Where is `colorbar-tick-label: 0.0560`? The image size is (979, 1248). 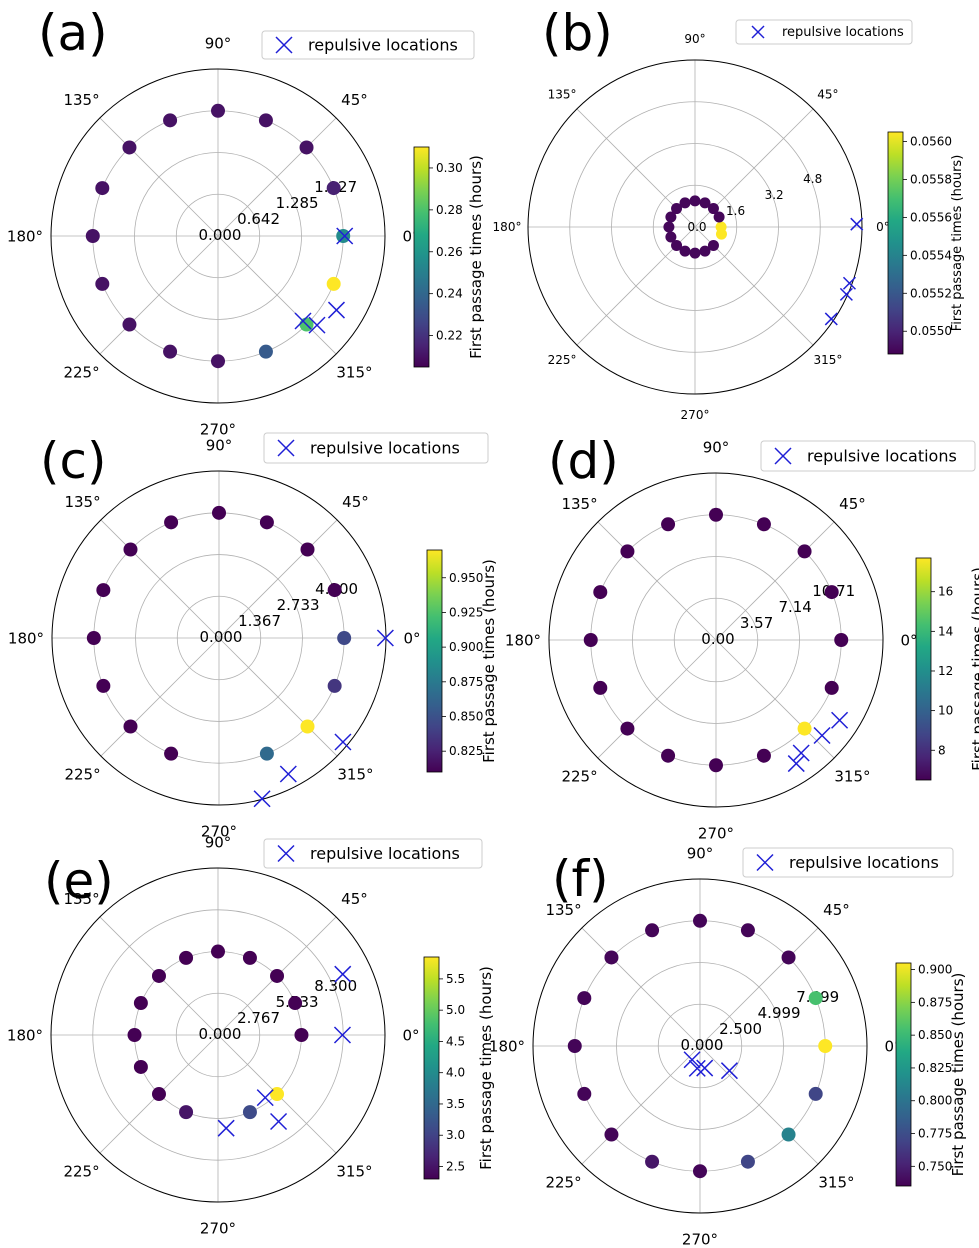 colorbar-tick-label: 0.0560 is located at coordinates (931, 141).